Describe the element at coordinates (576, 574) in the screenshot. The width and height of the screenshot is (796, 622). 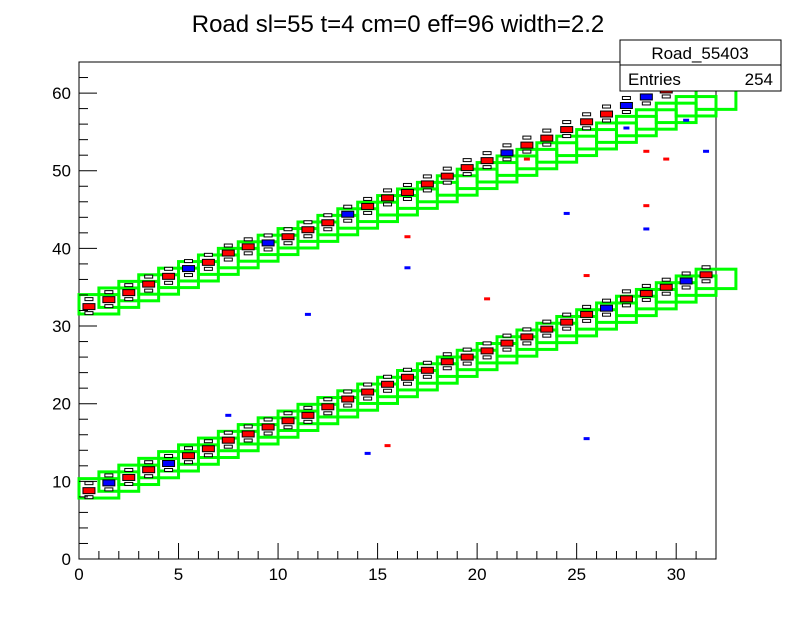
I see `x-tick-label: 25` at that location.